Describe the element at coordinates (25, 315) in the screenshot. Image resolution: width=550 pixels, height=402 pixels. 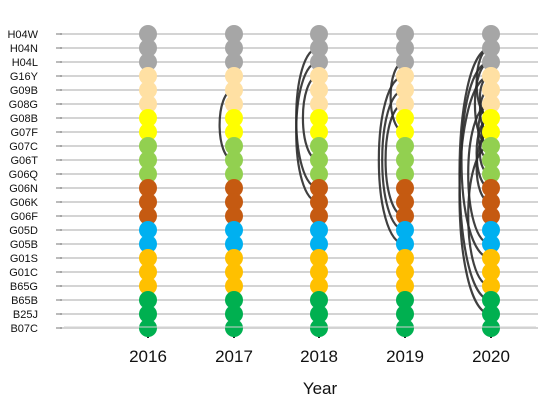
I see `y-tick-label: B25J` at that location.